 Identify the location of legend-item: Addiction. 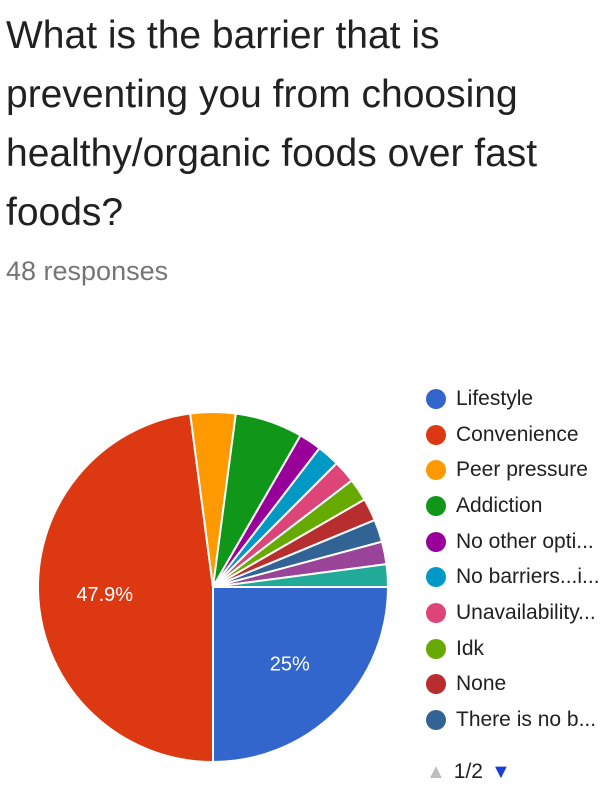
(513, 506).